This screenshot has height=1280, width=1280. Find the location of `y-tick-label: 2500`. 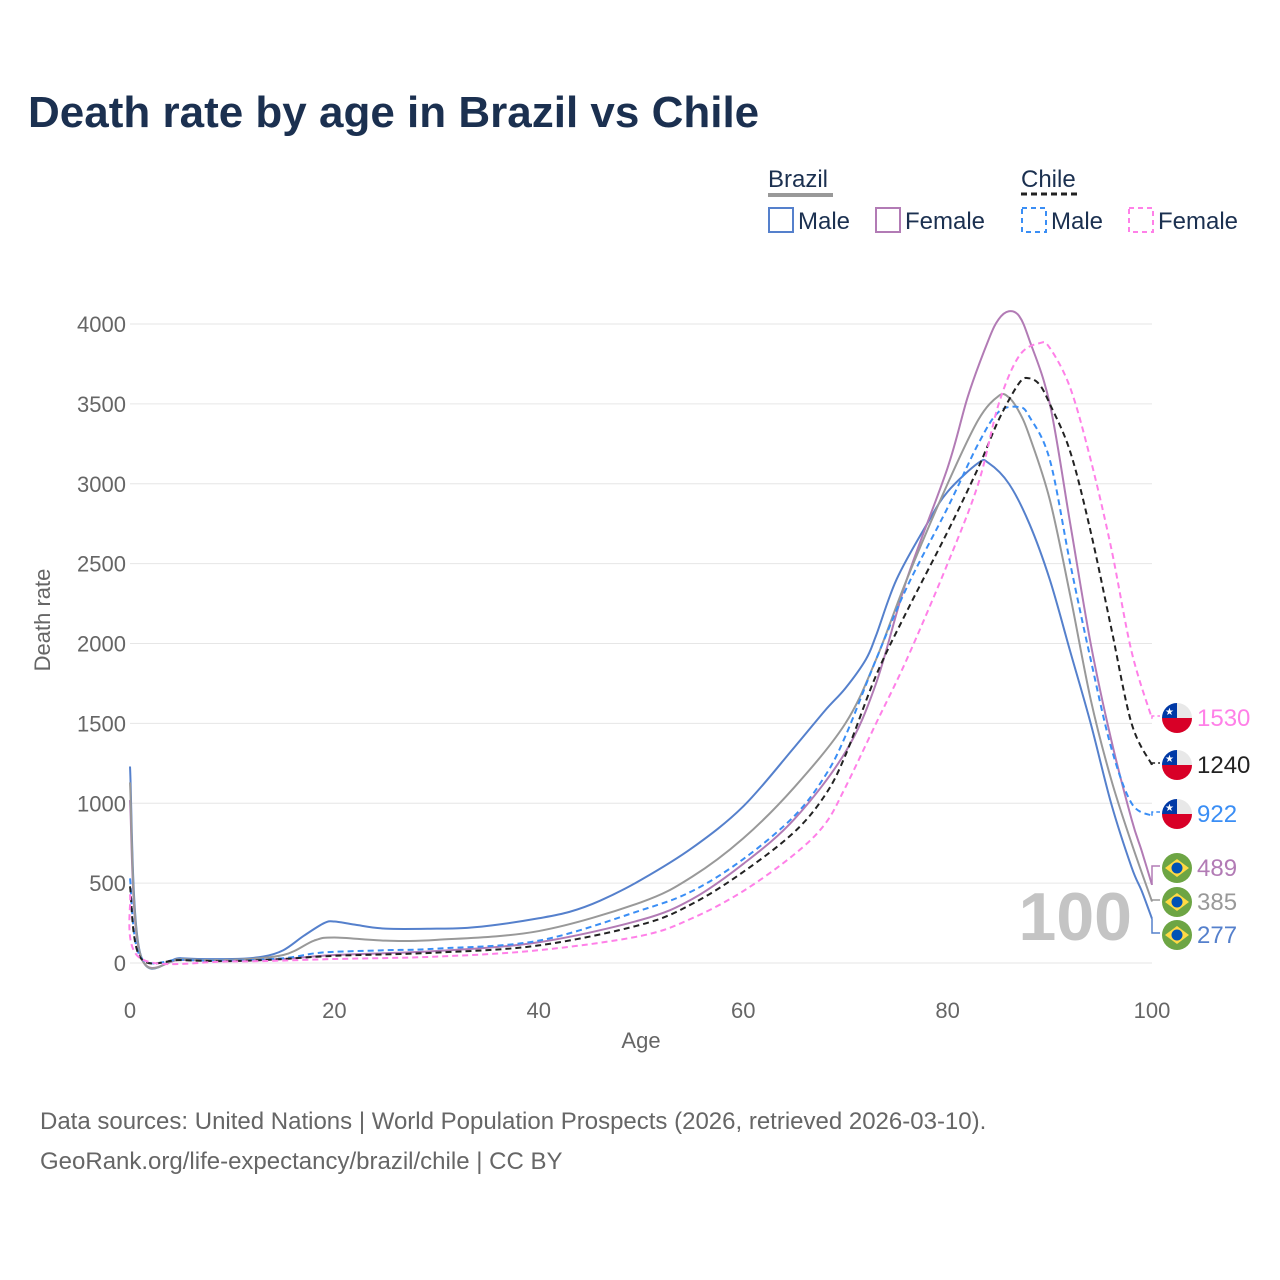

y-tick-label: 2500 is located at coordinates (101, 564).